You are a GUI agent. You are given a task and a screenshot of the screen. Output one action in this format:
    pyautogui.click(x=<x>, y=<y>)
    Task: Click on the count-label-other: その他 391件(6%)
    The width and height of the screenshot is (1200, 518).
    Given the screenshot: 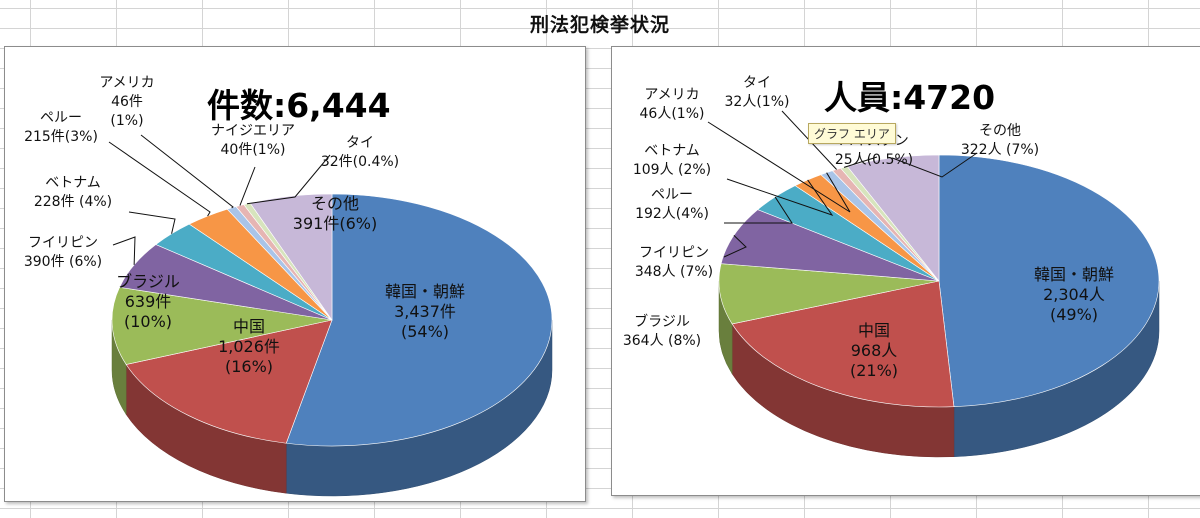 What is the action you would take?
    pyautogui.click(x=335, y=213)
    